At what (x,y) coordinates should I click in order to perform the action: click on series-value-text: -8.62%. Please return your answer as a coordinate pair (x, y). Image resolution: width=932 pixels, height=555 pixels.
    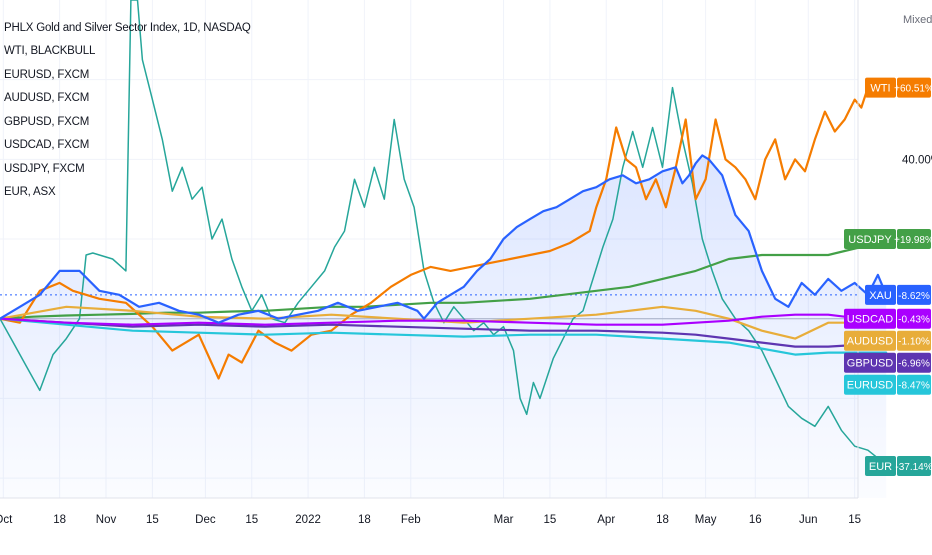
    Looking at the image, I should click on (914, 296).